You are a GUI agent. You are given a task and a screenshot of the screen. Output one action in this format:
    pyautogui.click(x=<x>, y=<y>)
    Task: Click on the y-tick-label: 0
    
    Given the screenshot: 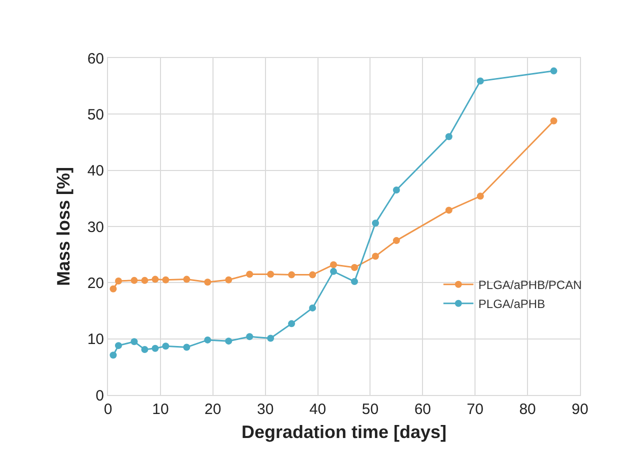 What is the action you would take?
    pyautogui.click(x=100, y=395)
    